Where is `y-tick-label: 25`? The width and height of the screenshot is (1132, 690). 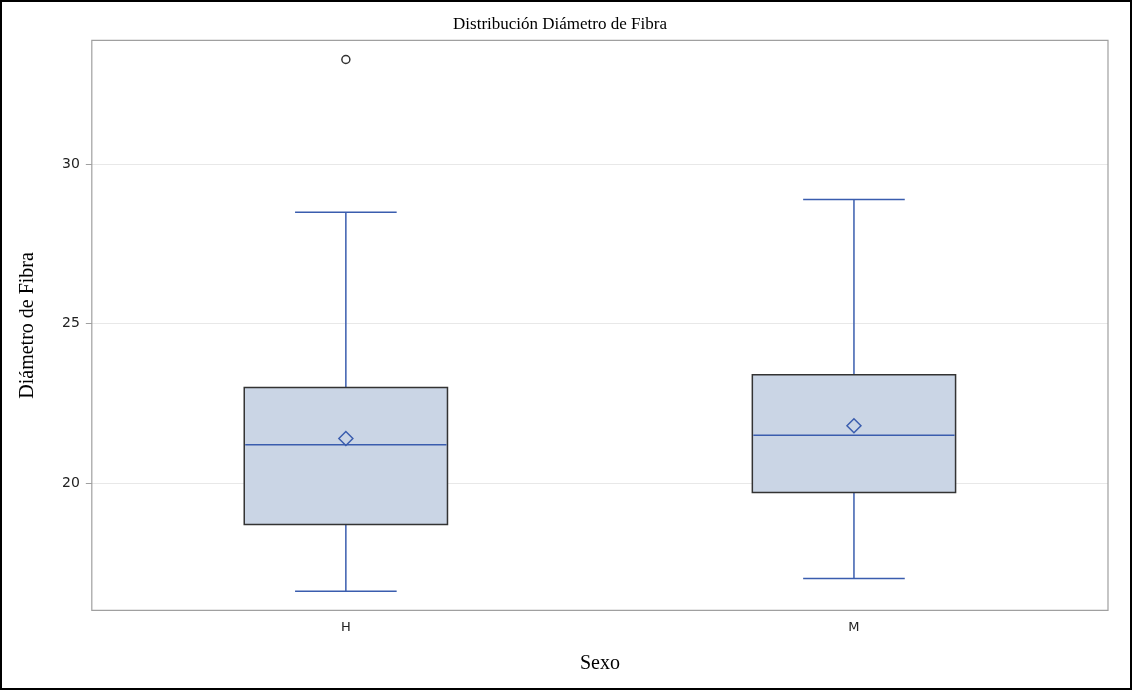
y-tick-label: 25 is located at coordinates (70, 322).